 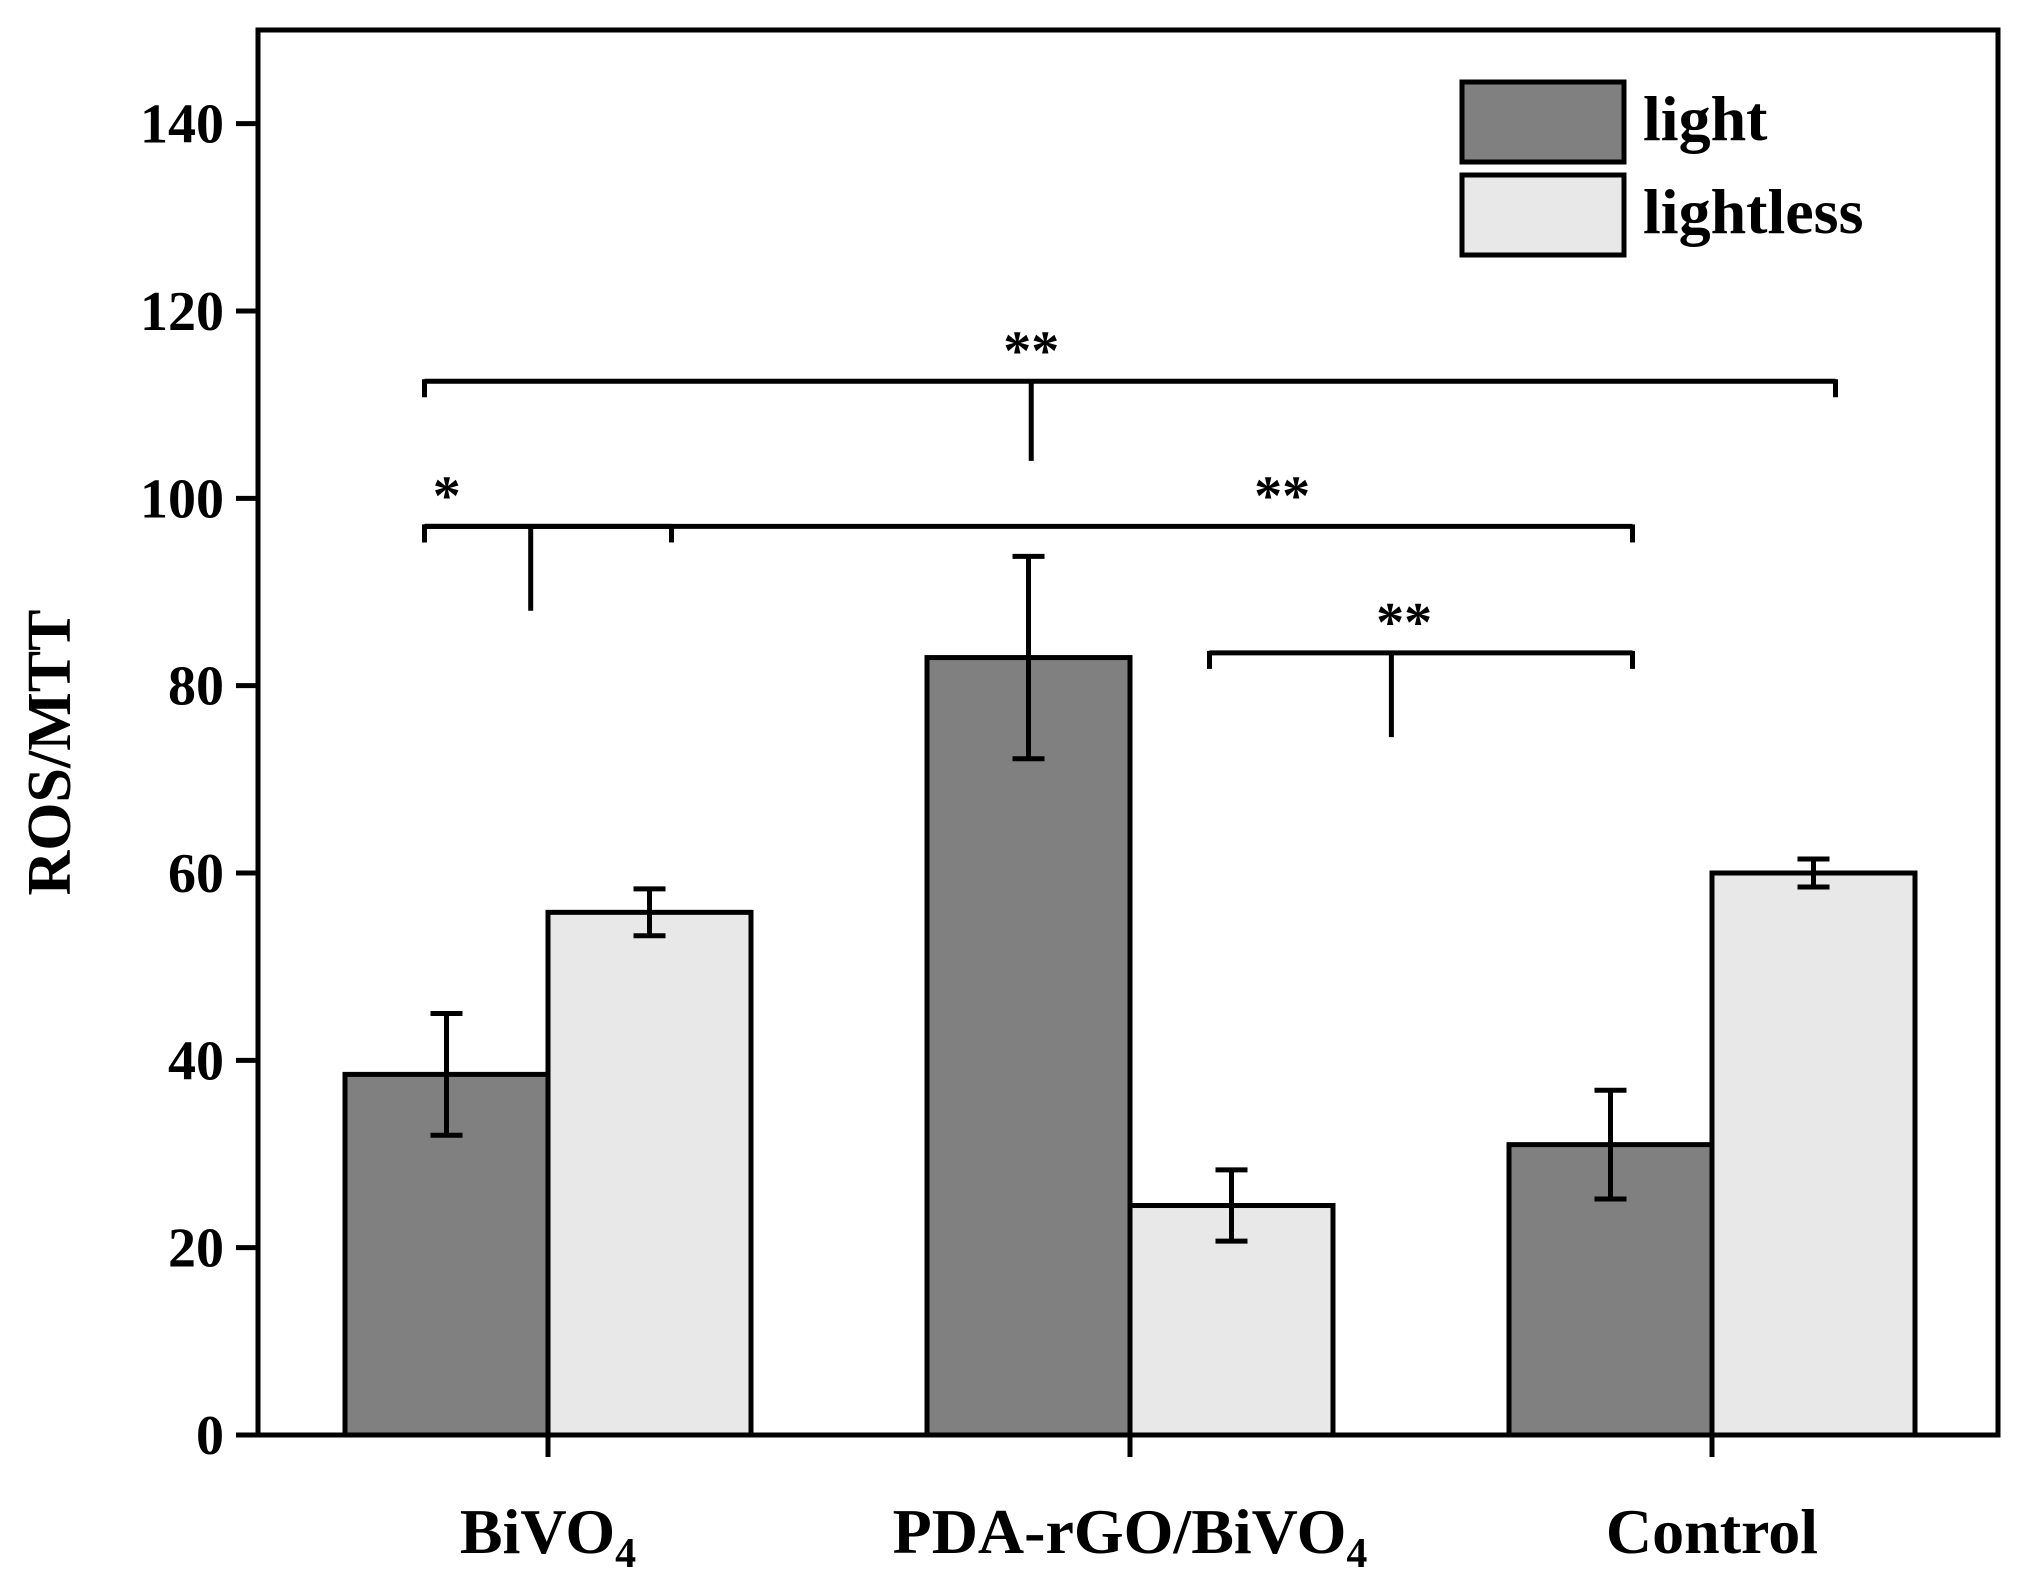 What do you see at coordinates (1028, 504) in the screenshot?
I see `significance-bracket-2: **` at bounding box center [1028, 504].